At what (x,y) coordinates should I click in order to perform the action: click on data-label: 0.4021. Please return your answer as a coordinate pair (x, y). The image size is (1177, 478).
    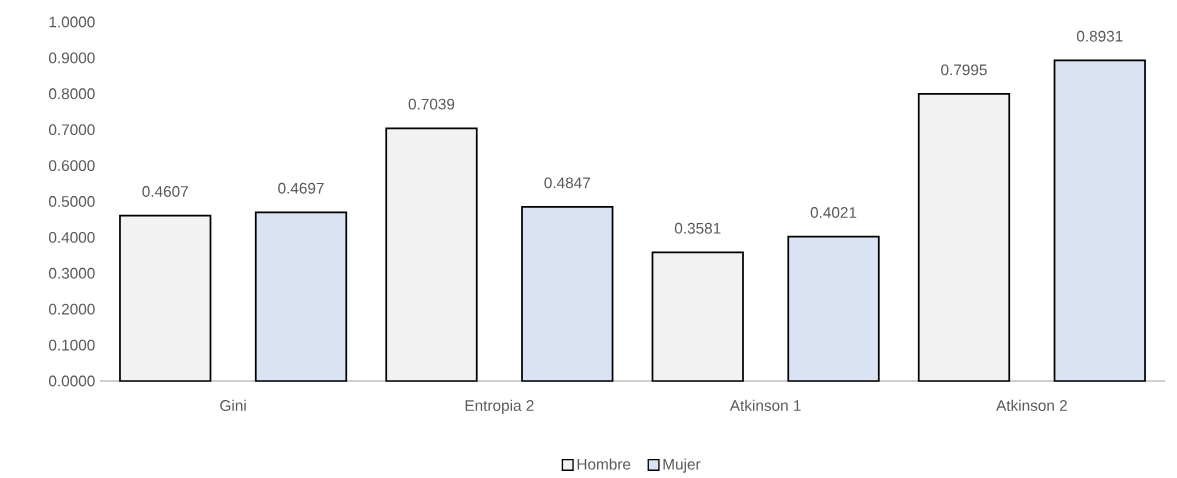
    Looking at the image, I should click on (833, 212).